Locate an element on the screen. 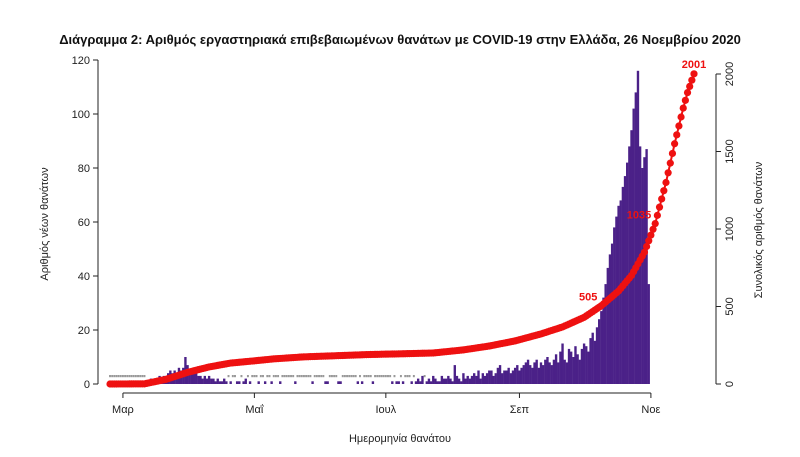 Image resolution: width=800 pixels, height=457 pixels. y-left-tick-label: 40 is located at coordinates (84, 277).